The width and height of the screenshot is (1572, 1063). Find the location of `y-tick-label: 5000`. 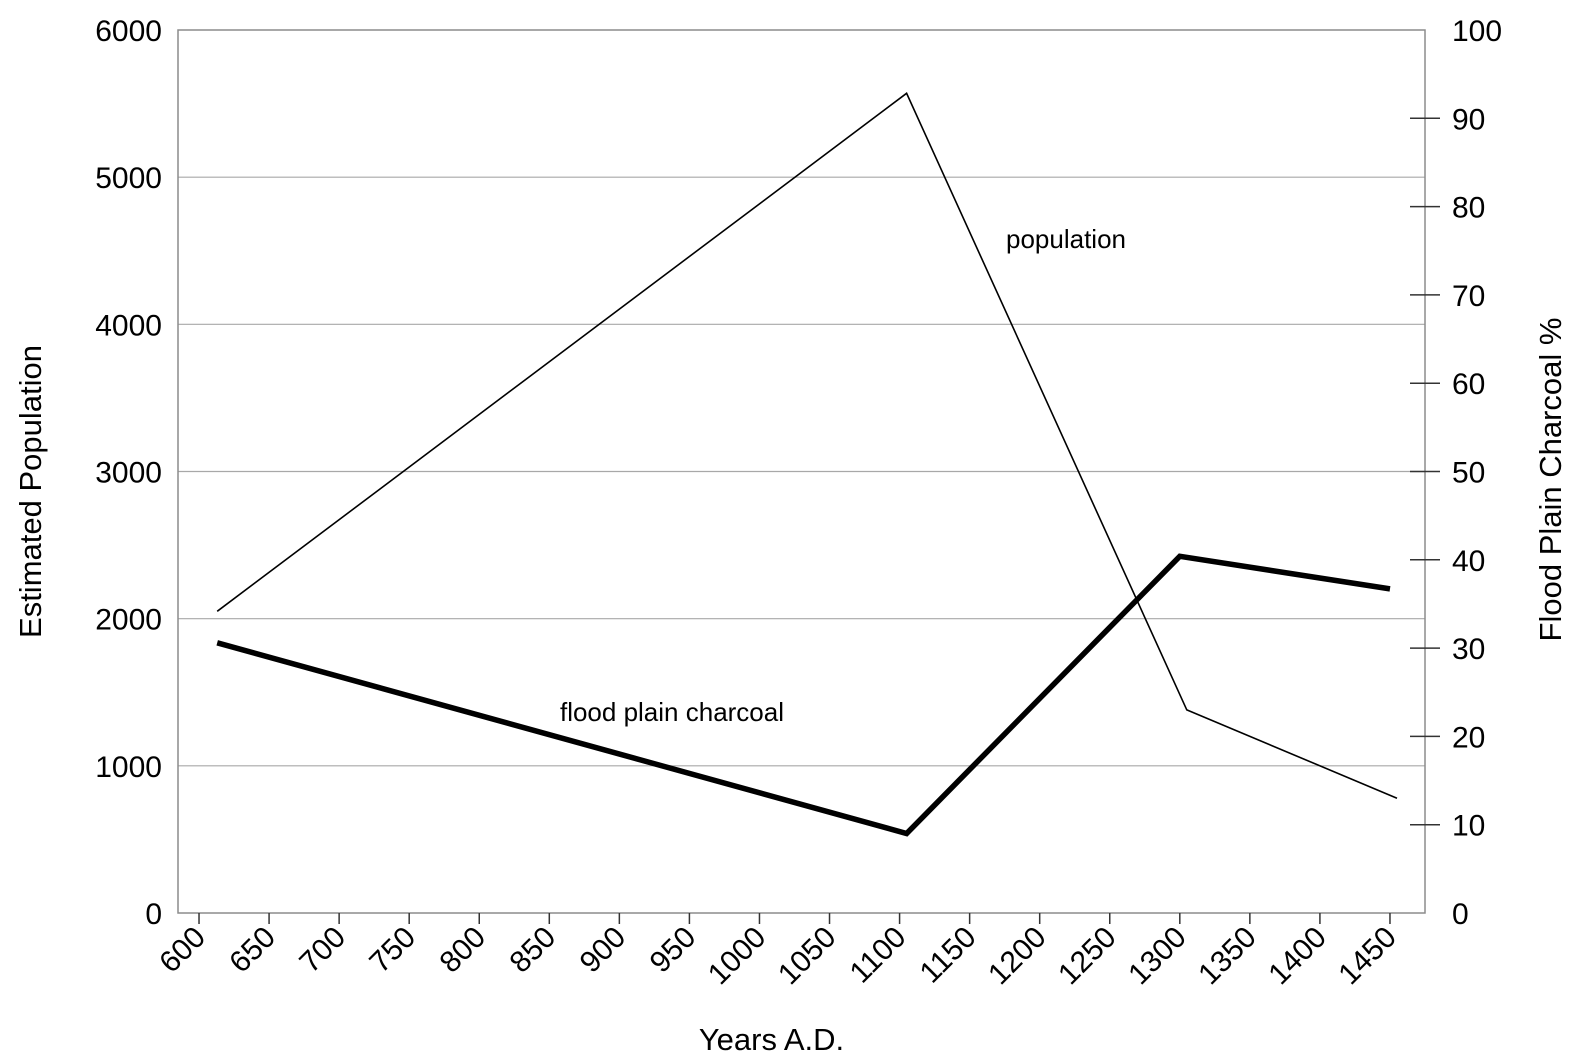

y-tick-label: 5000 is located at coordinates (128, 178).